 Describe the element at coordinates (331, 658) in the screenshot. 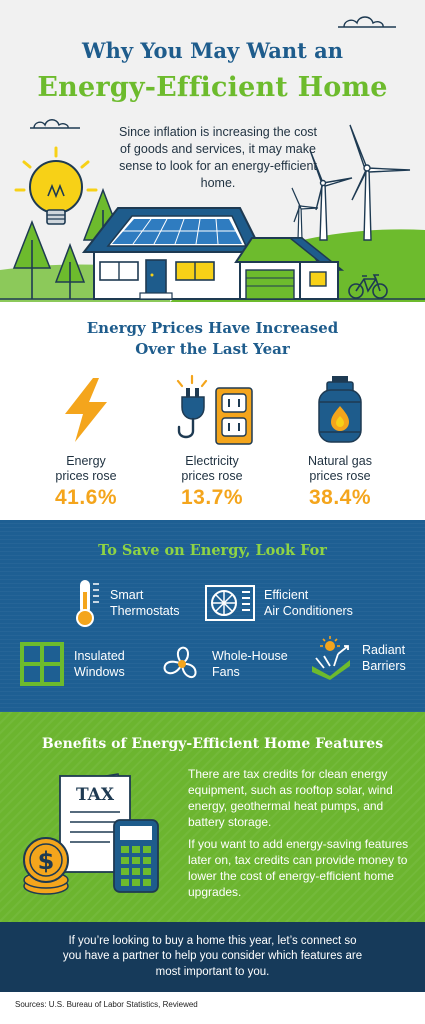

I see `radiant-barrier-icon` at that location.